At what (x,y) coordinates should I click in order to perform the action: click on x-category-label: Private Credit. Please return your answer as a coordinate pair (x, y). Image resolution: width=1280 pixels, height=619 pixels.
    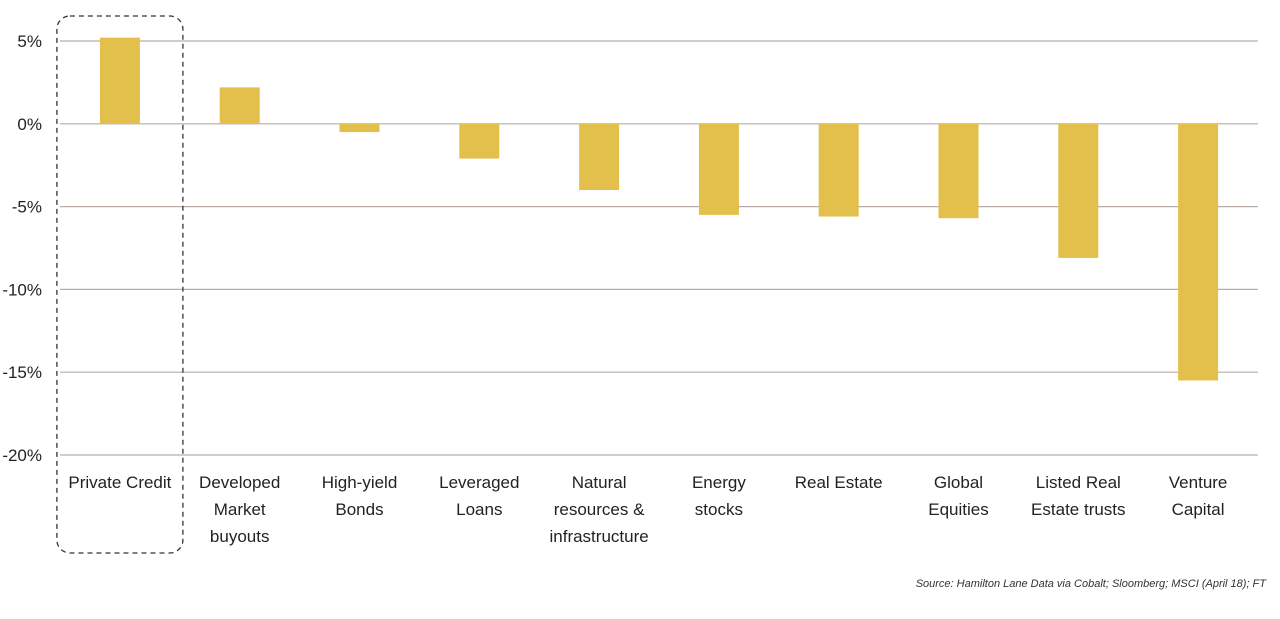
    Looking at the image, I should click on (119, 482).